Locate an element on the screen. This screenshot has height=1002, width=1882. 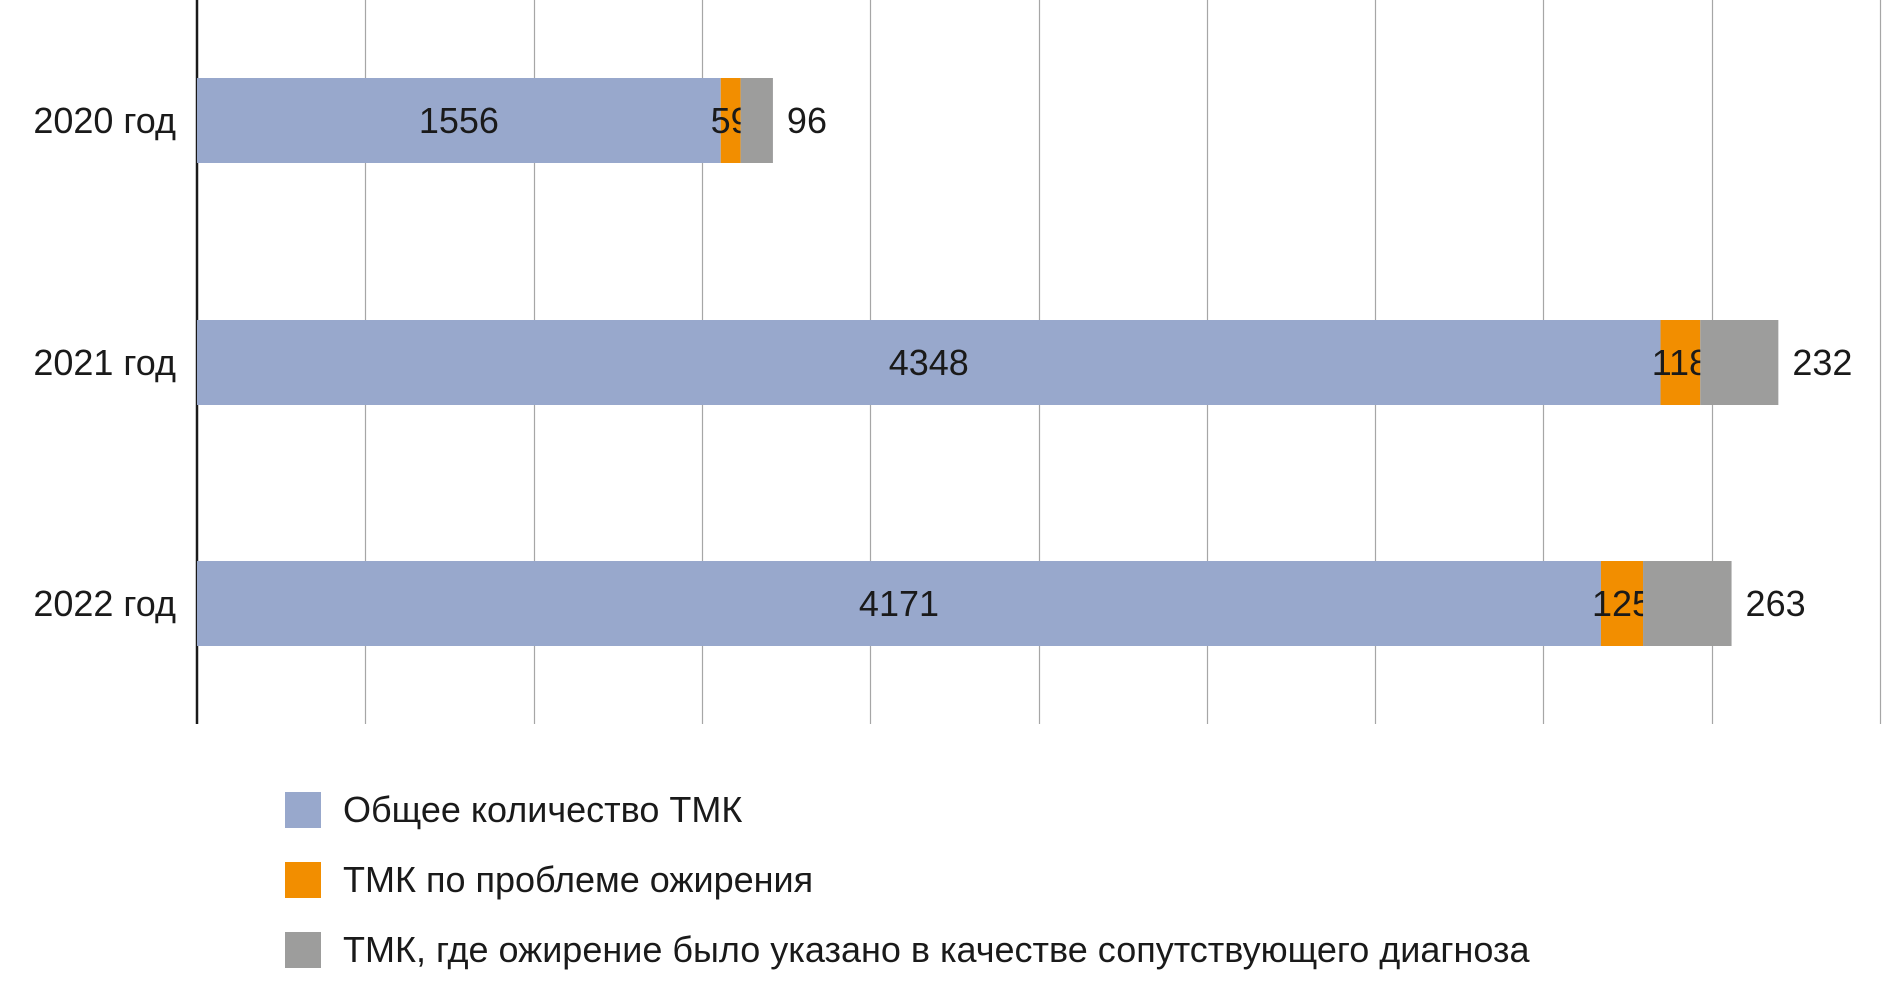
data-label-total-2020: 1556 is located at coordinates (459, 120).